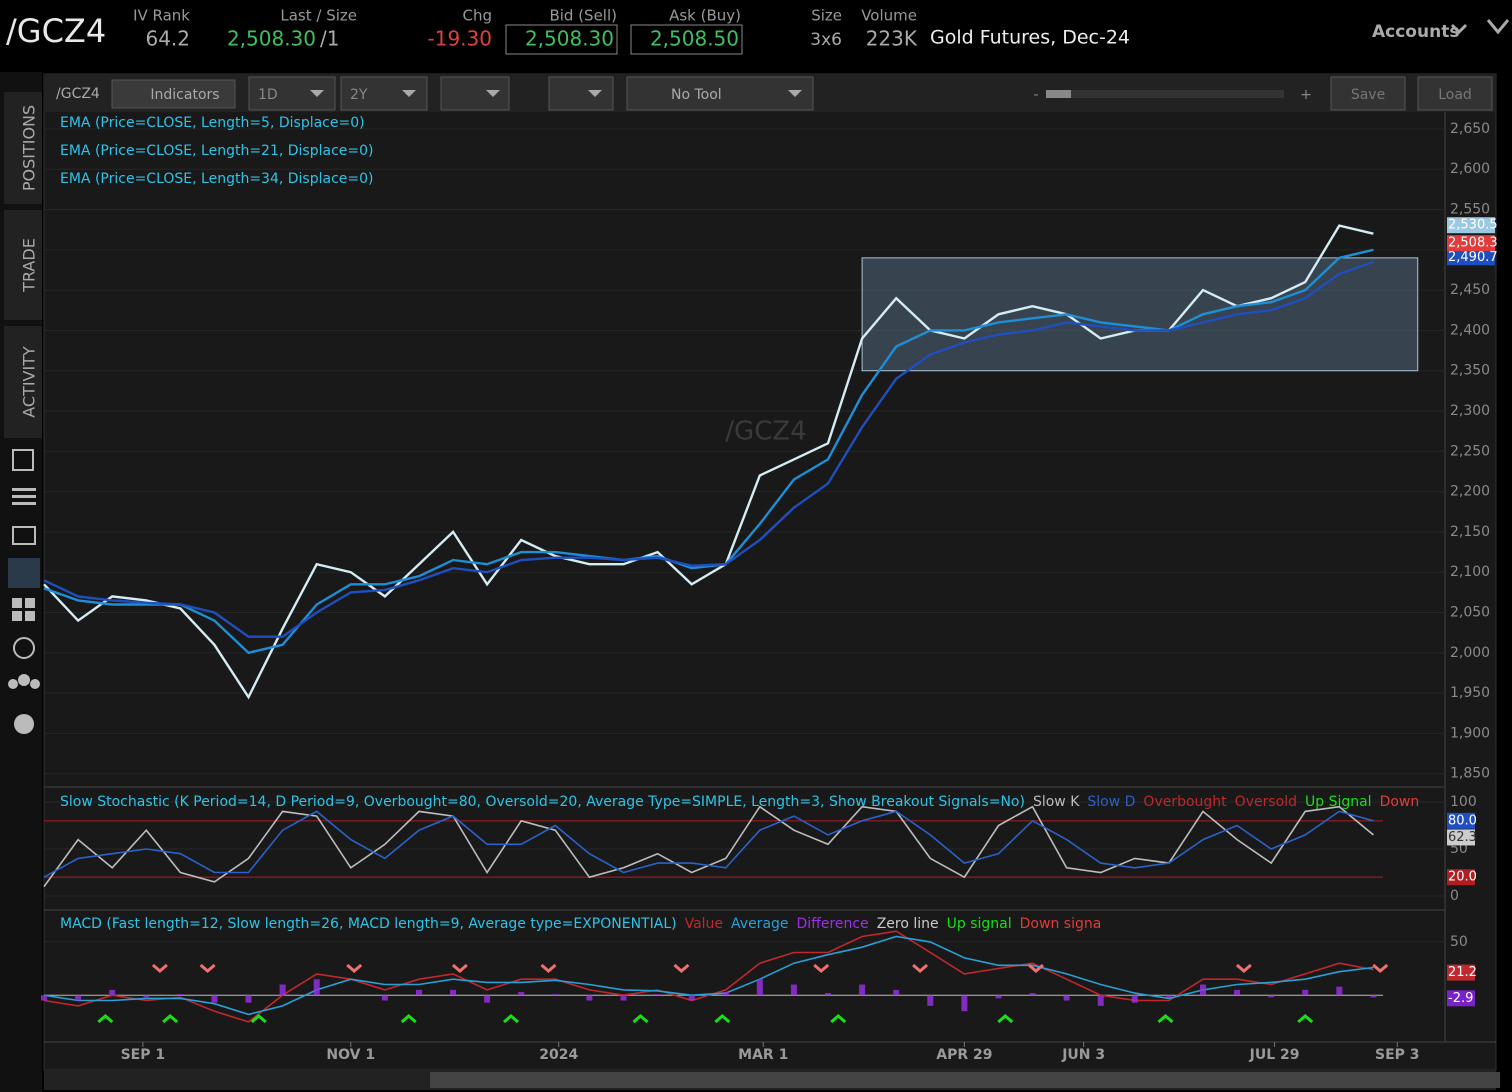 This screenshot has width=1512, height=1092. I want to click on x-tick-label: MAR 1, so click(763, 1055).